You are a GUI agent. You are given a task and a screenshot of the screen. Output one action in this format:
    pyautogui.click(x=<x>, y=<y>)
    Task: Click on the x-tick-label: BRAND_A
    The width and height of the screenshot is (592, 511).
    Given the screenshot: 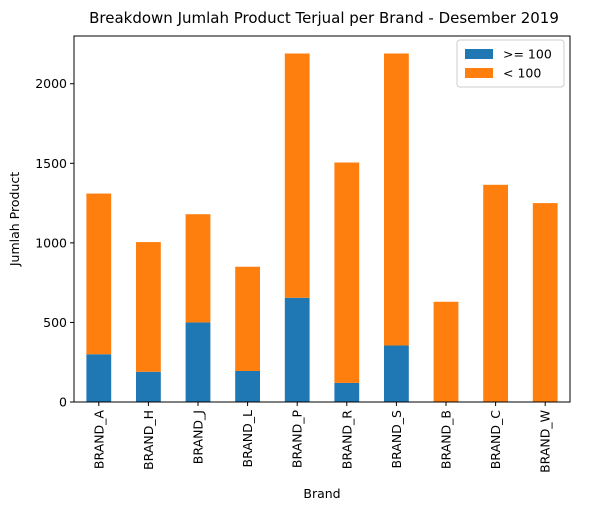 What is the action you would take?
    pyautogui.click(x=98, y=440)
    